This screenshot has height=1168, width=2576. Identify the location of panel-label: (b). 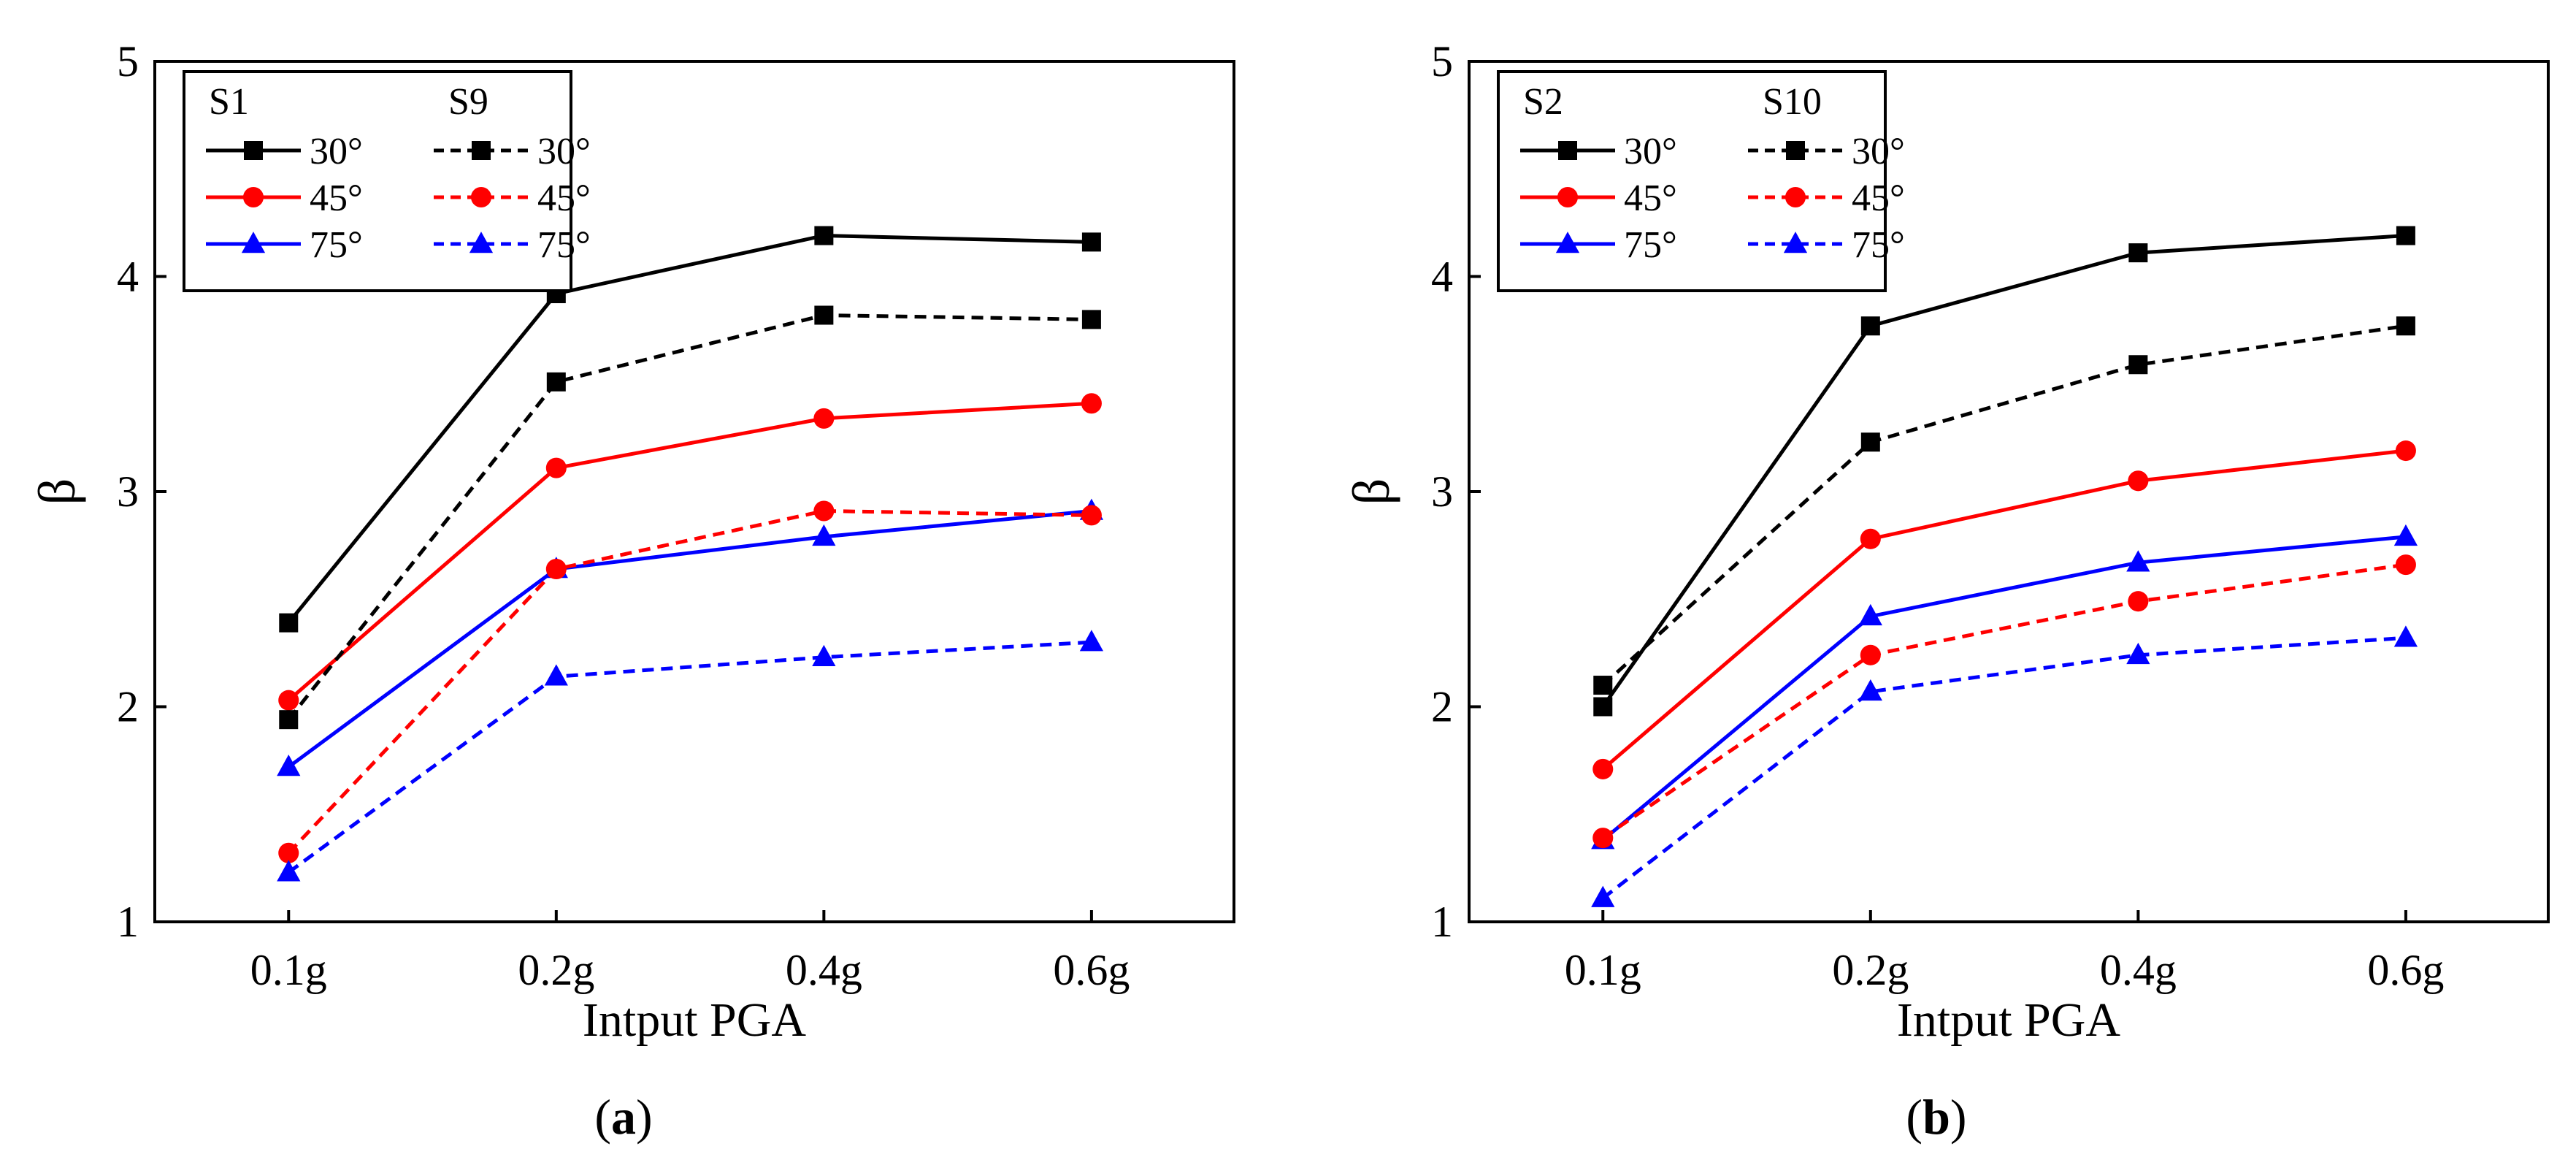
(1936, 1117).